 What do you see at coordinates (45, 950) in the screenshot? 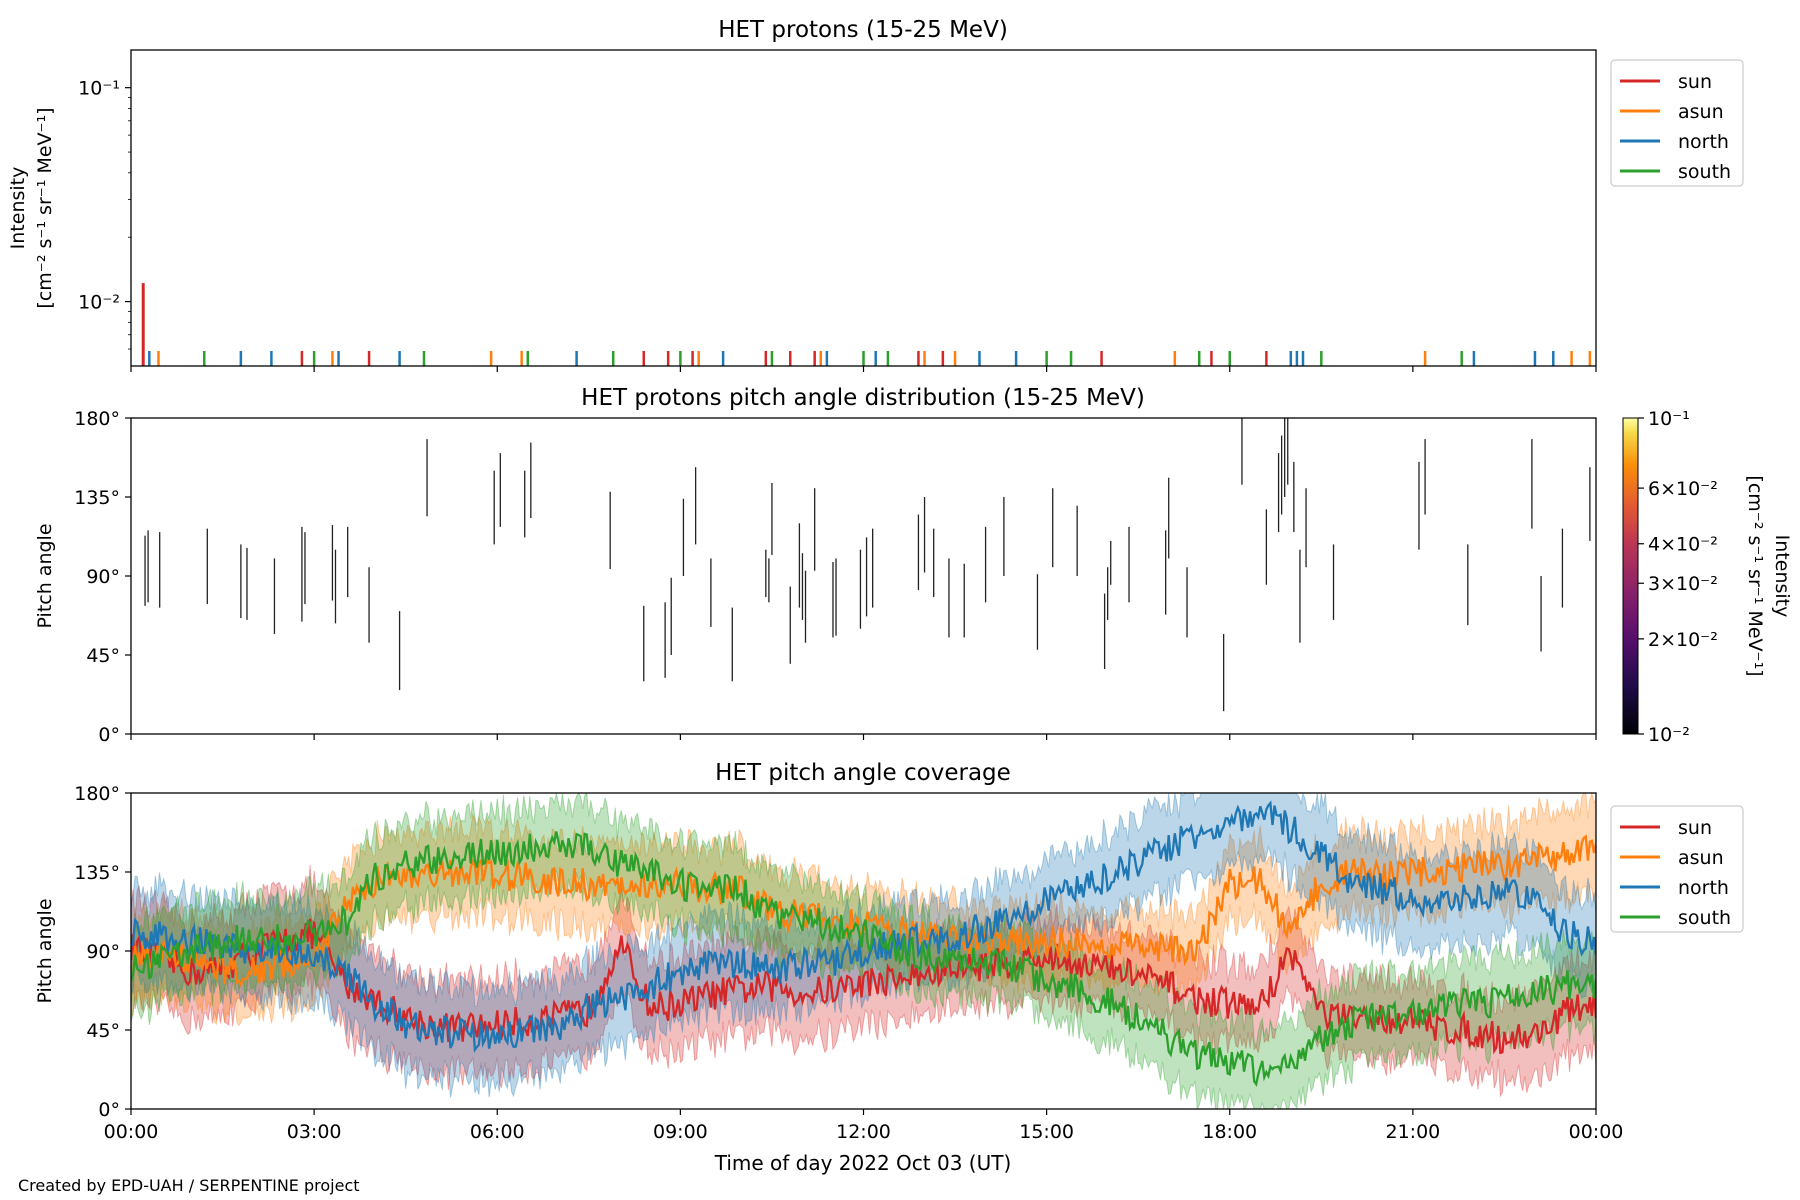
I see `panel3-ylabel: Pitch angle` at bounding box center [45, 950].